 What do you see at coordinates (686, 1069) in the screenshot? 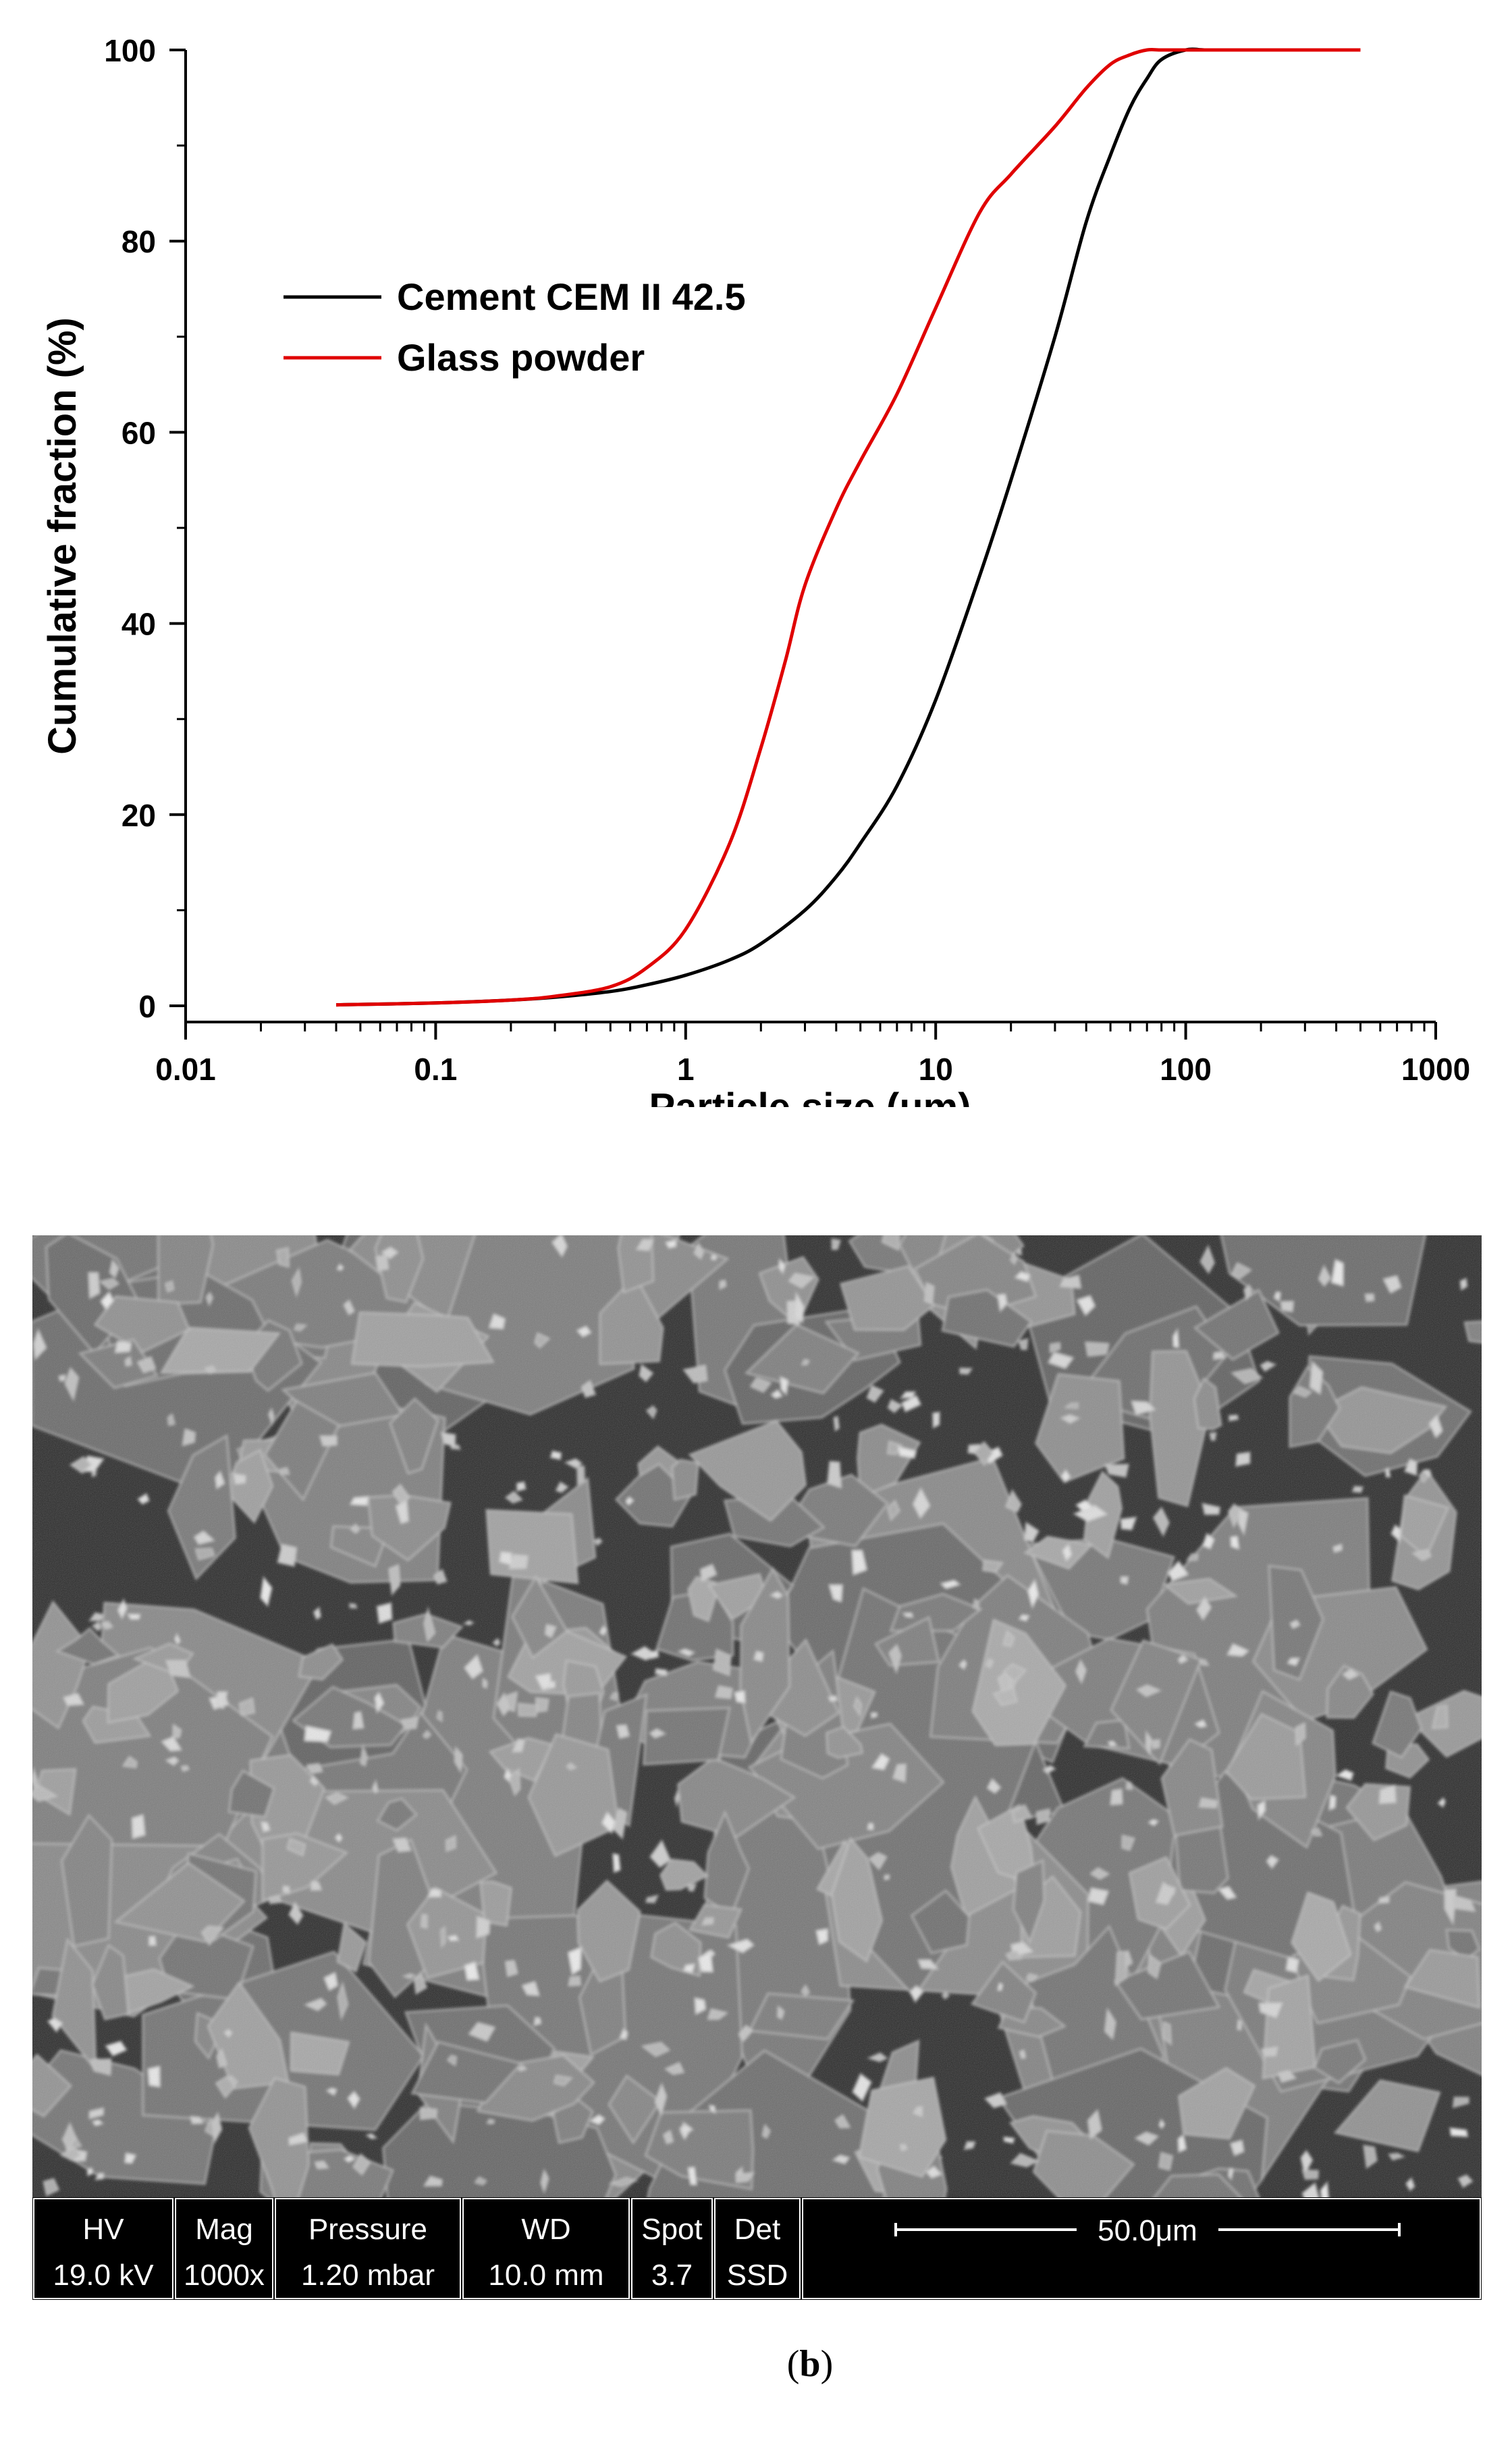
I see `x-tick-label: 1` at bounding box center [686, 1069].